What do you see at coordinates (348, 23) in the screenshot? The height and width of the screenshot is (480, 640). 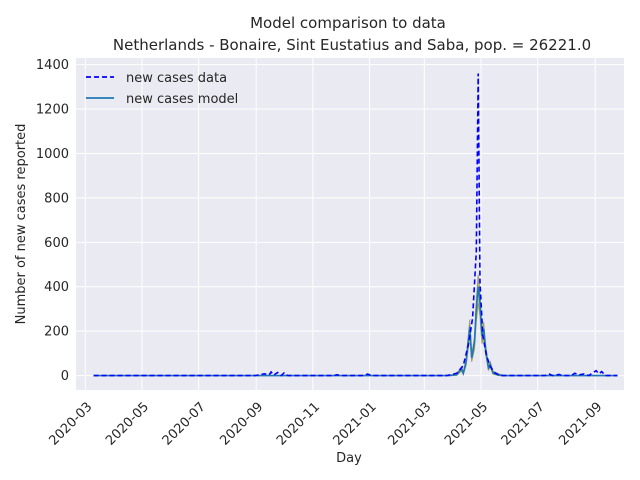 I see `chart-title: Model comparison to data` at bounding box center [348, 23].